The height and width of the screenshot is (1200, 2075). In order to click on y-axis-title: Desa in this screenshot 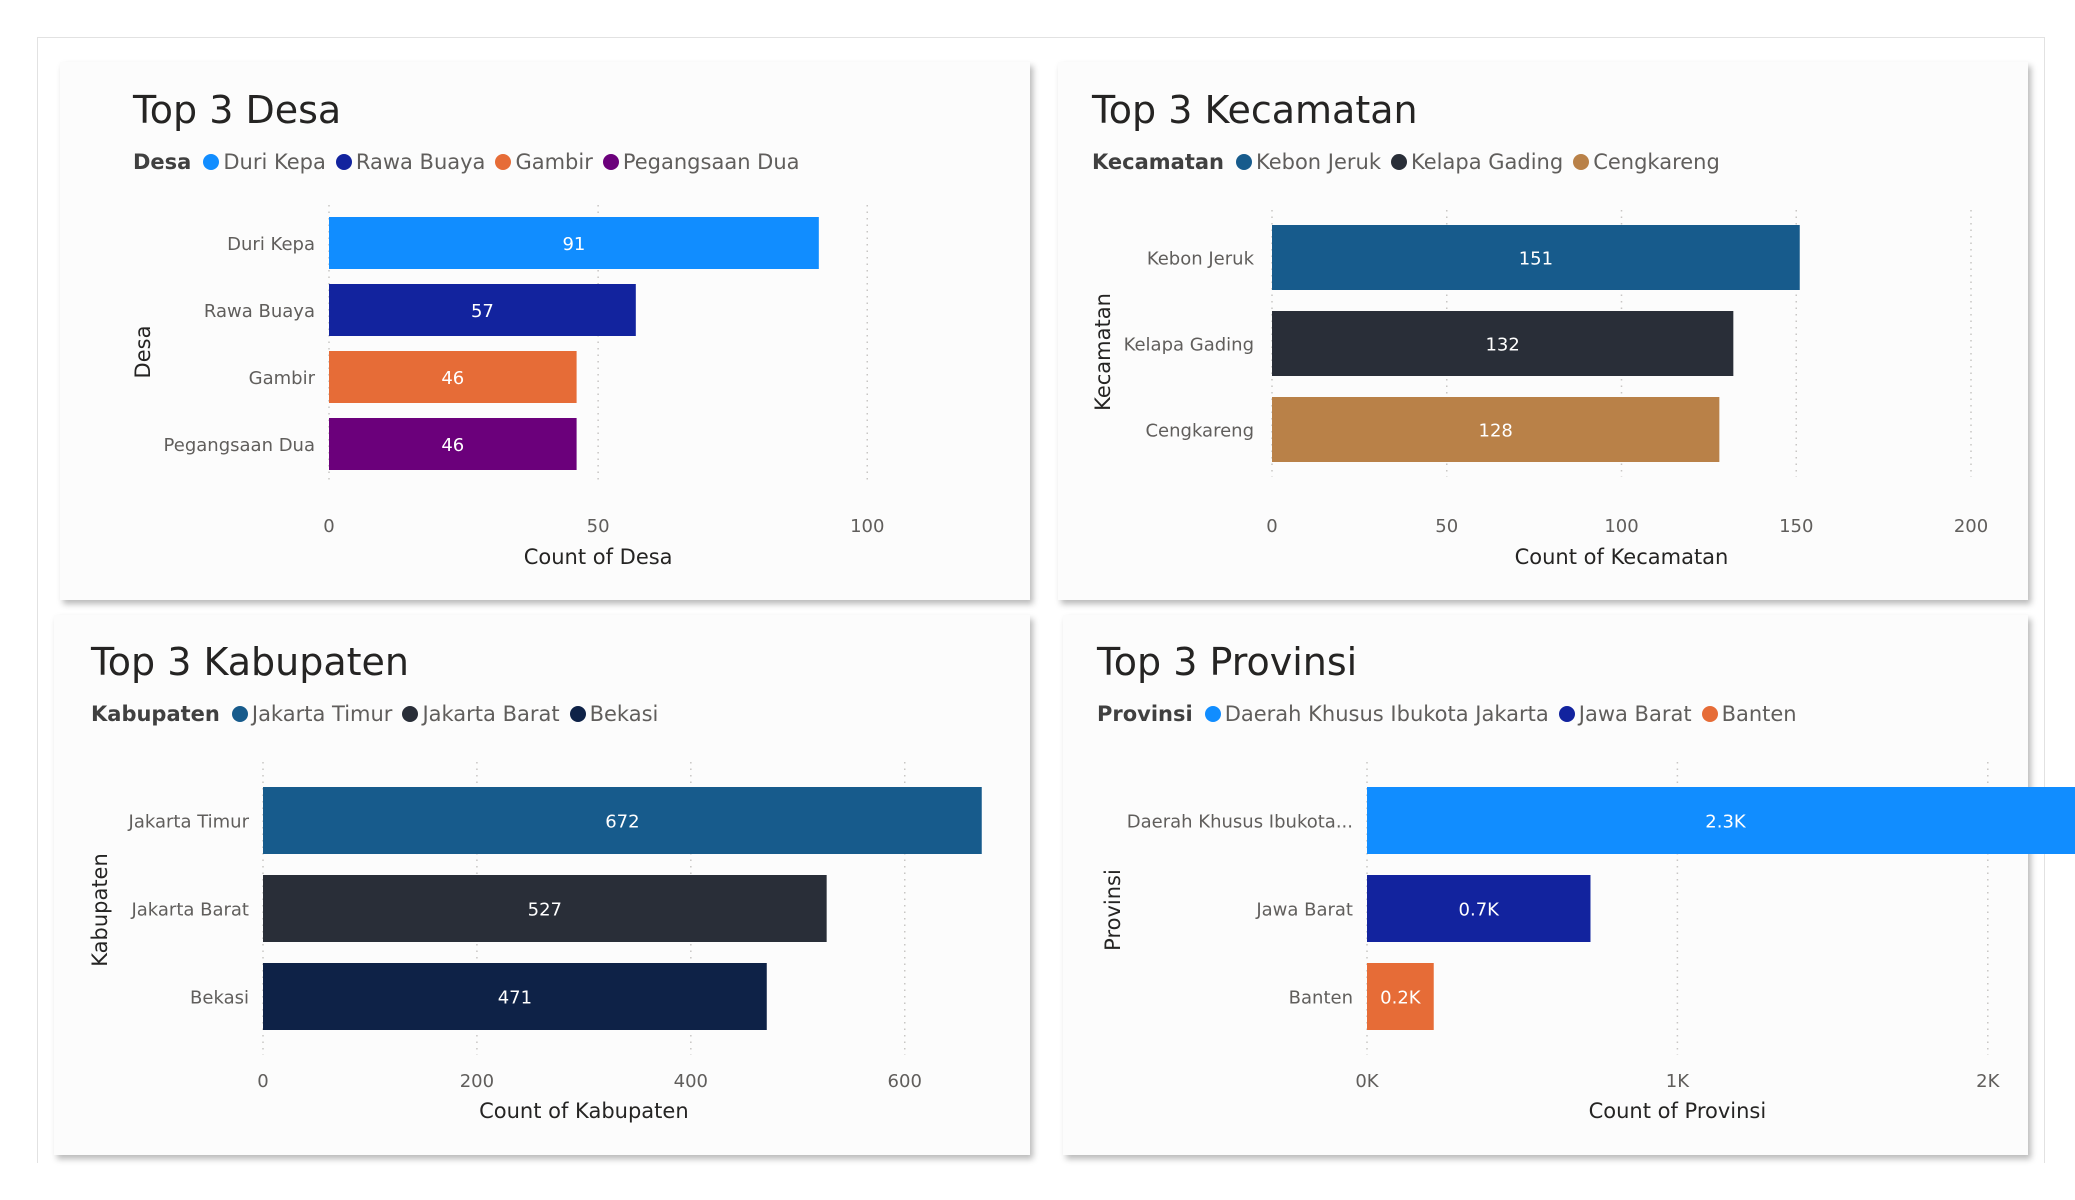, I will do `click(143, 352)`.